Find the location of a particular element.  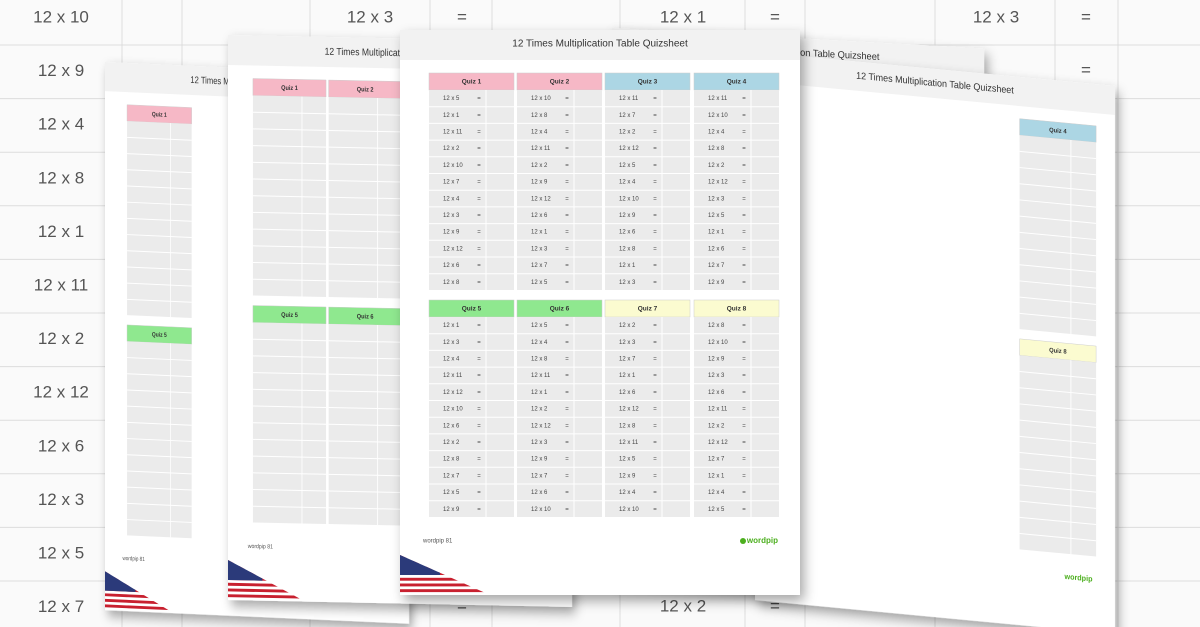

title-bar is located at coordinates (600, 45).